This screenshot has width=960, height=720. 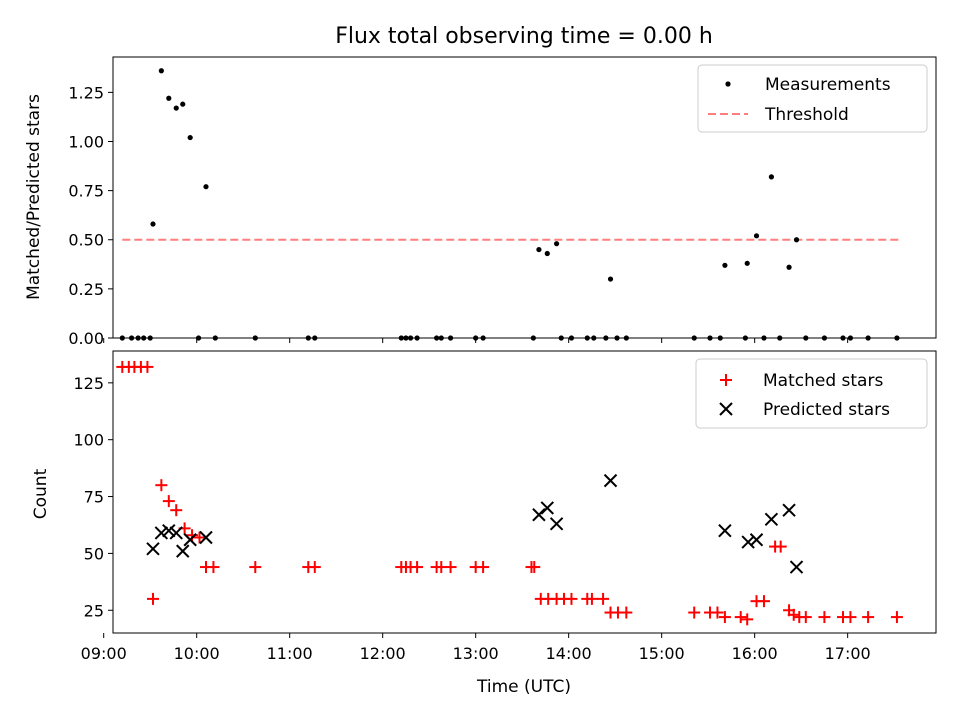 I want to click on top-y-axis-label: Matched/Predicted stars, so click(x=34, y=197).